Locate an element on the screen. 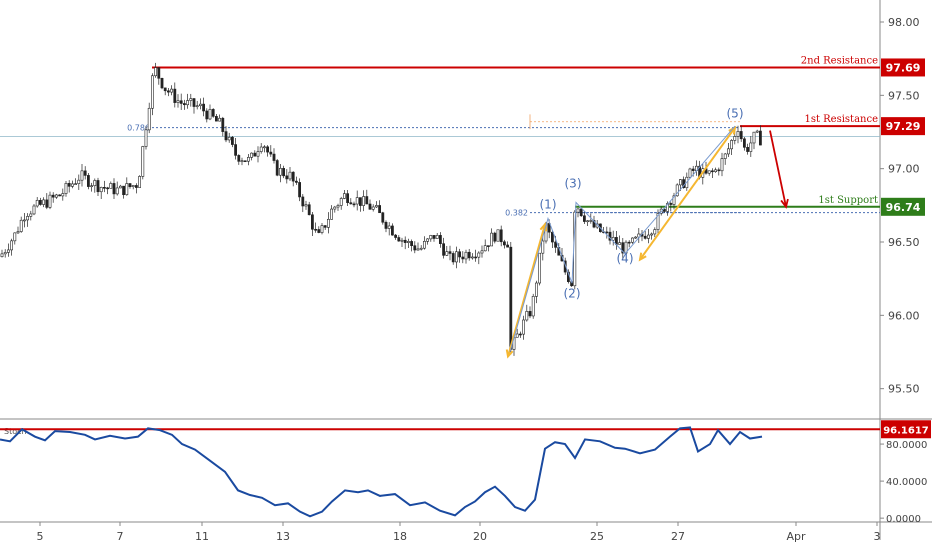 The width and height of the screenshot is (932, 554). time-tick-label: 20 is located at coordinates (480, 536).